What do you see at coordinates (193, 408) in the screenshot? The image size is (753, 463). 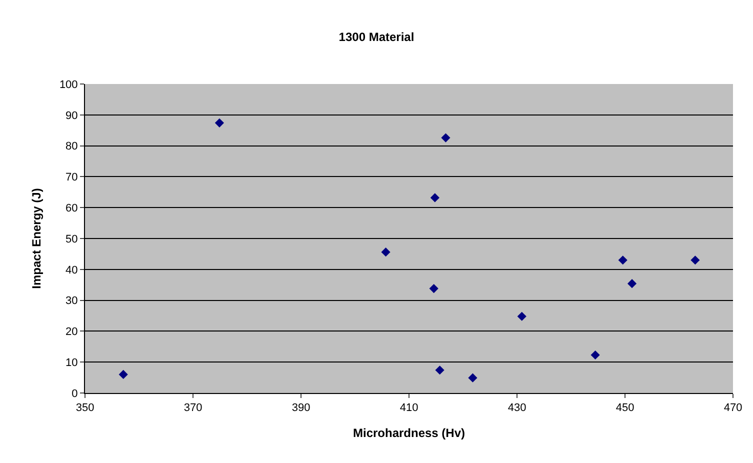 I see `x-tick-label: 370` at bounding box center [193, 408].